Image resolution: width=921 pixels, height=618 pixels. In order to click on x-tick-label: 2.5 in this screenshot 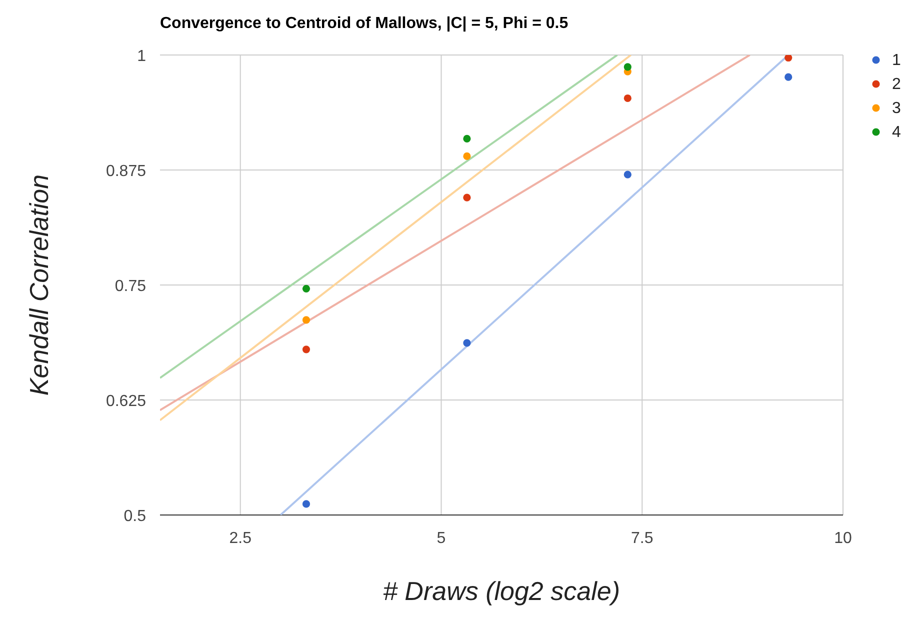, I will do `click(240, 538)`.